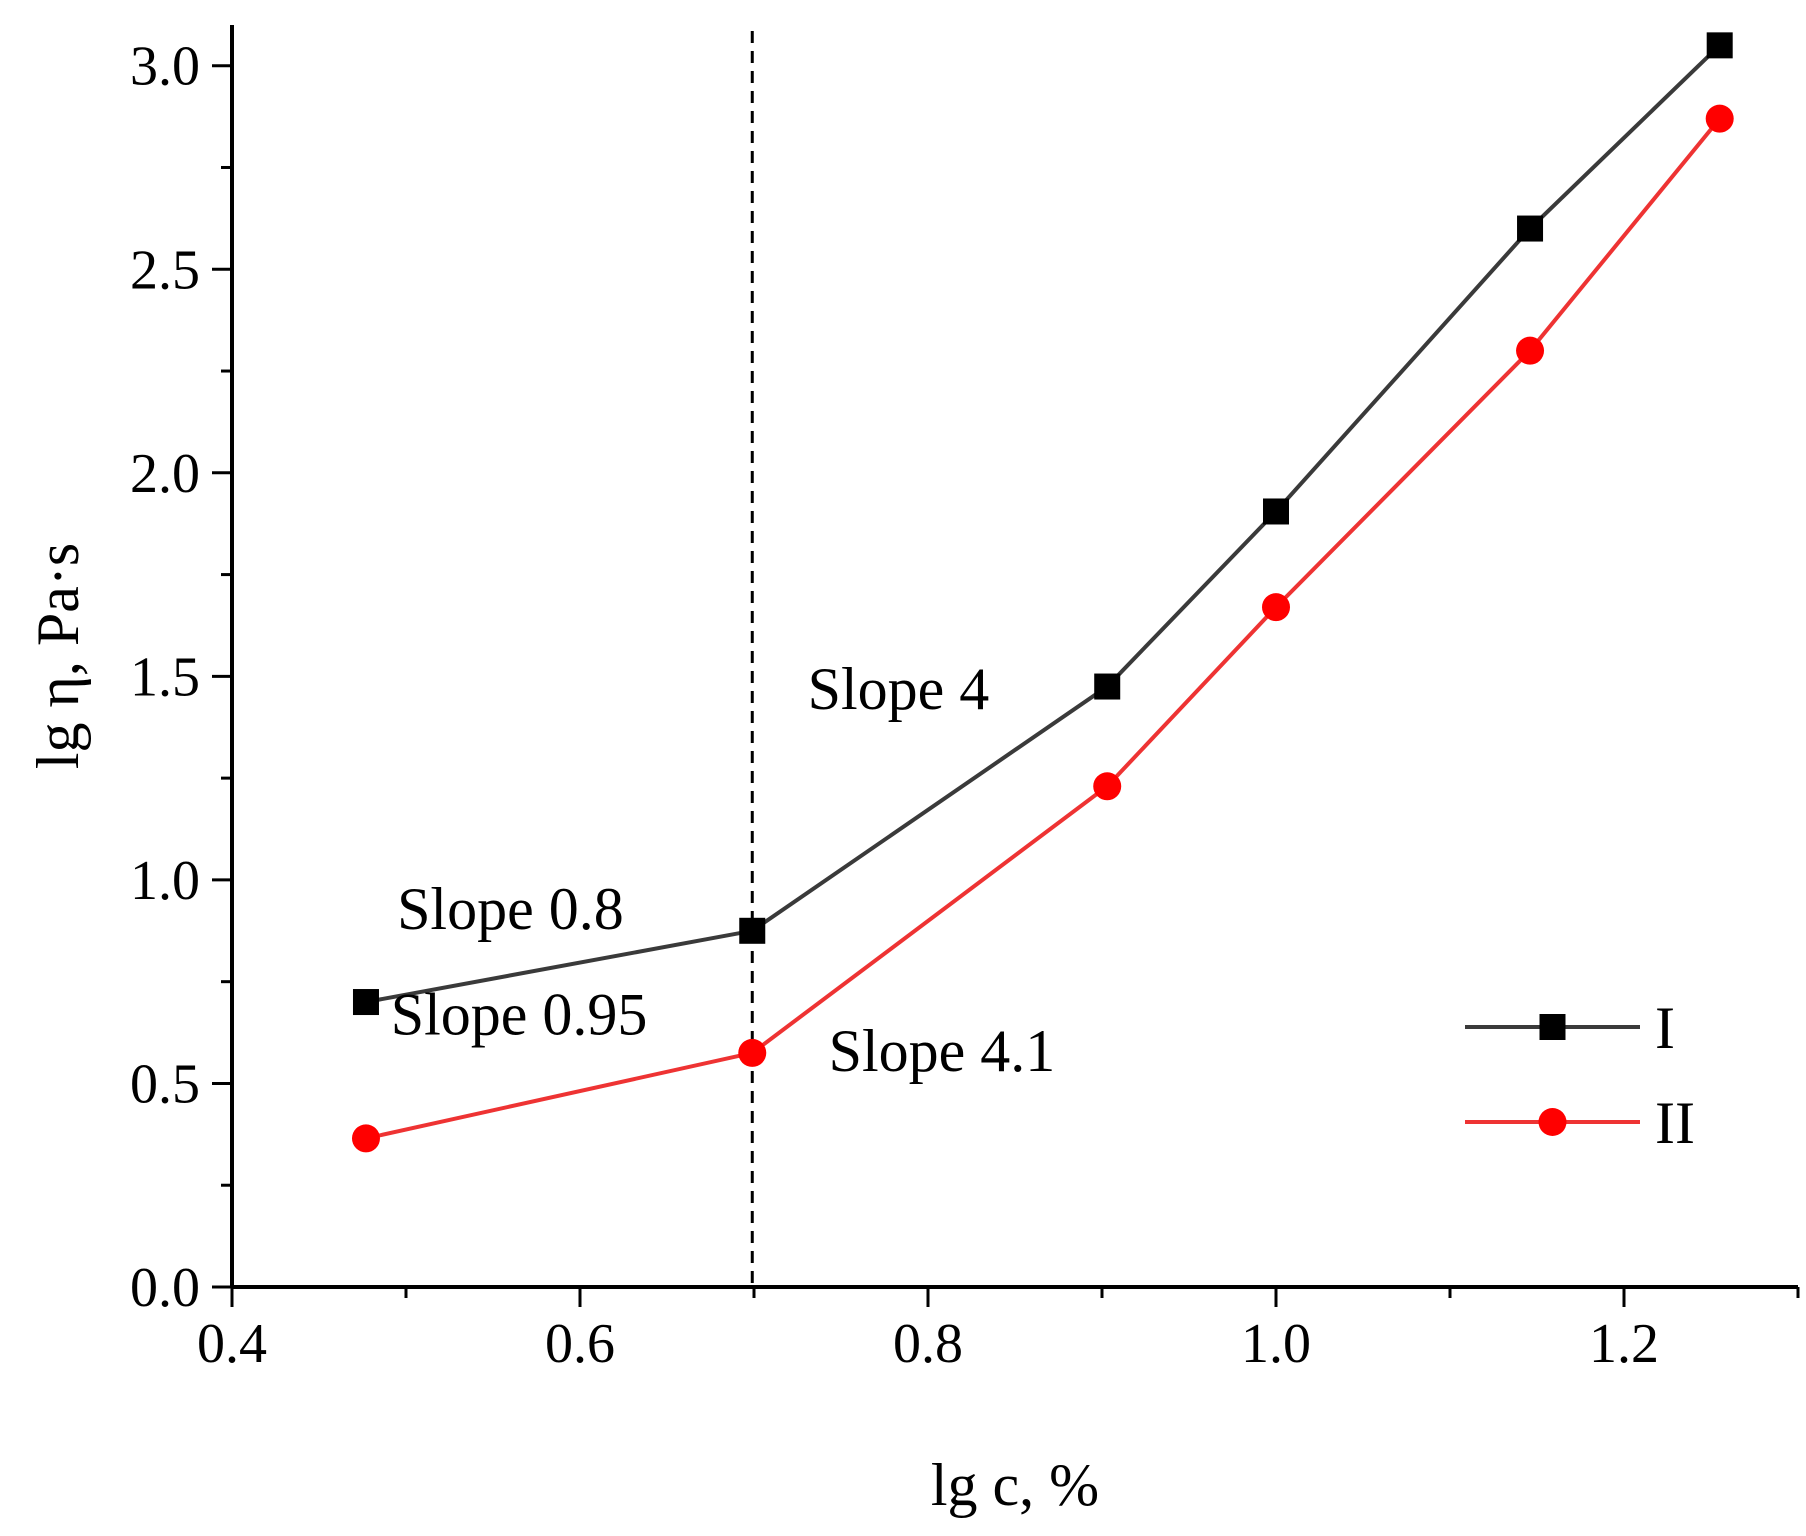  Describe the element at coordinates (519, 1015) in the screenshot. I see `slope-annotation: Slope 0.95` at that location.